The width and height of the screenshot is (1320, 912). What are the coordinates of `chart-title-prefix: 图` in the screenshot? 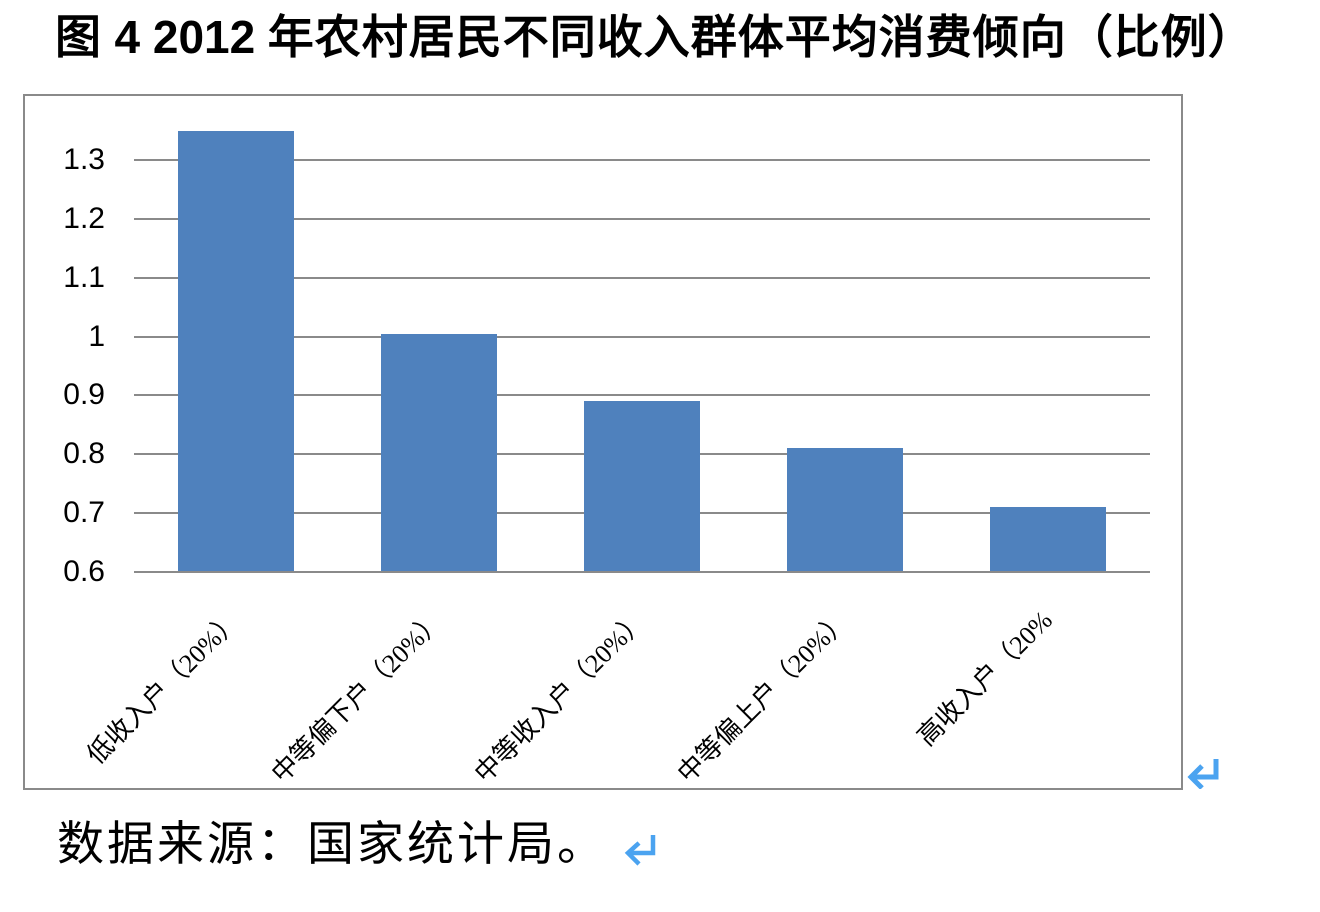 It's located at (85, 37).